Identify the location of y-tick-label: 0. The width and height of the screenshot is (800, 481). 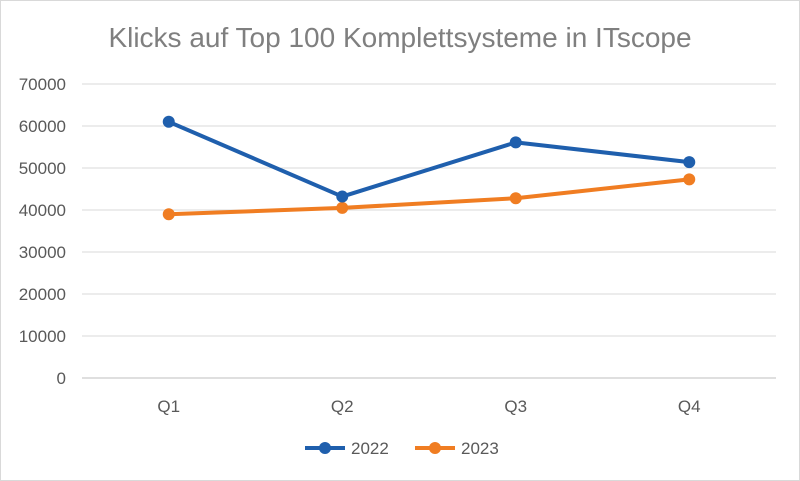
(61, 378).